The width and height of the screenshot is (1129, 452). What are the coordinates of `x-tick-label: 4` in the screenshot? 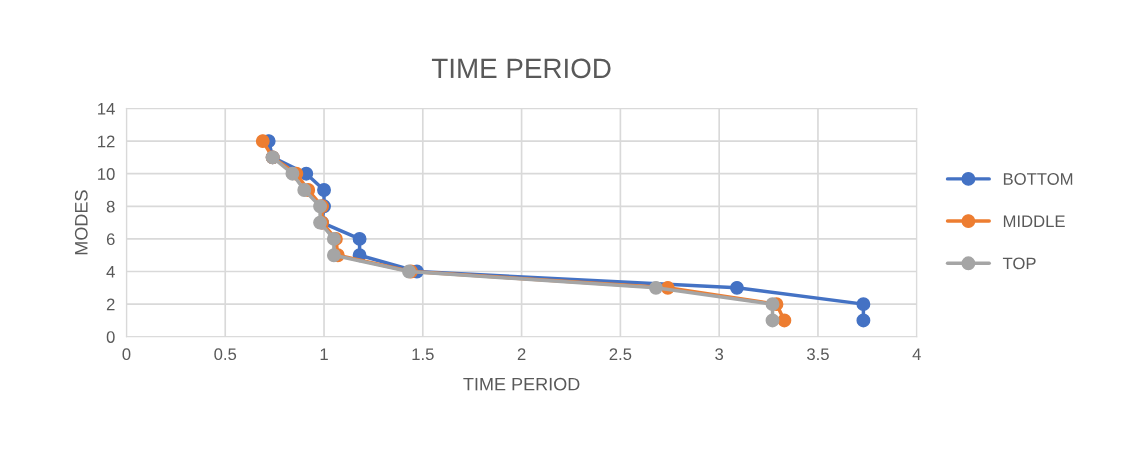 It's located at (916, 354).